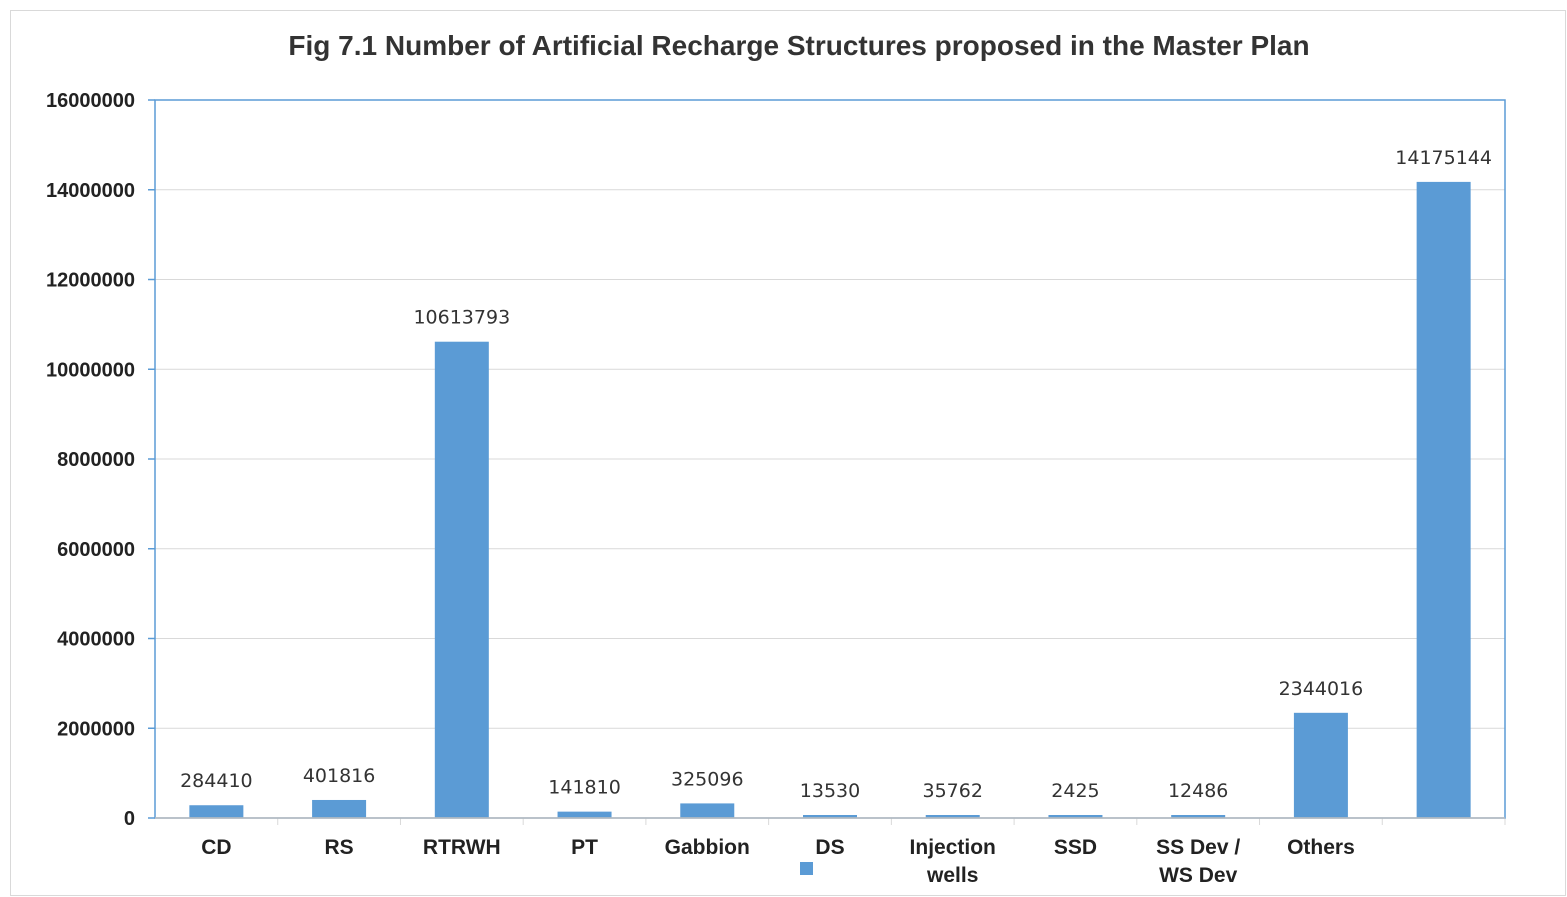 This screenshot has height=897, width=1567. Describe the element at coordinates (1198, 847) in the screenshot. I see `x-category-label: SS Dev /` at that location.